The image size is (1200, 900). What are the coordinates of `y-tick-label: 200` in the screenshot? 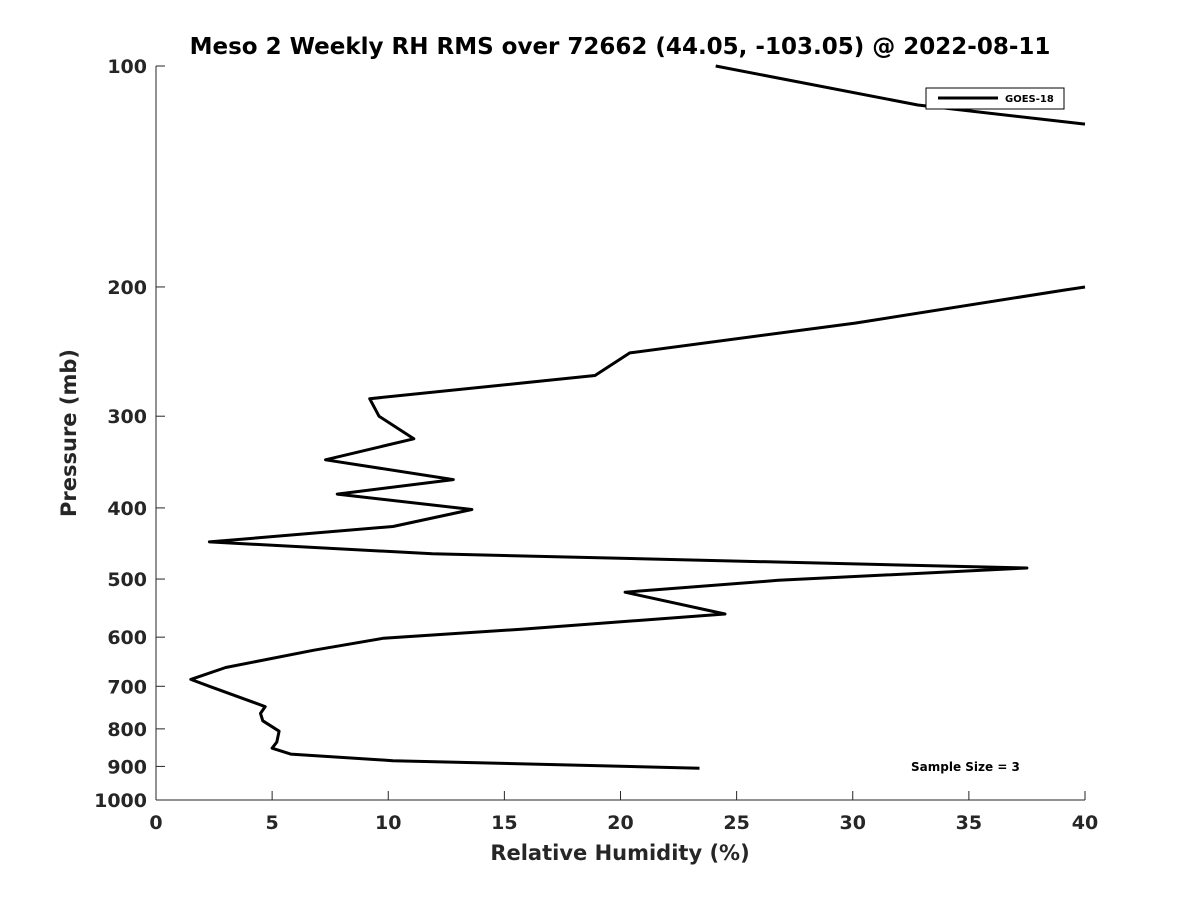 It's located at (127, 288).